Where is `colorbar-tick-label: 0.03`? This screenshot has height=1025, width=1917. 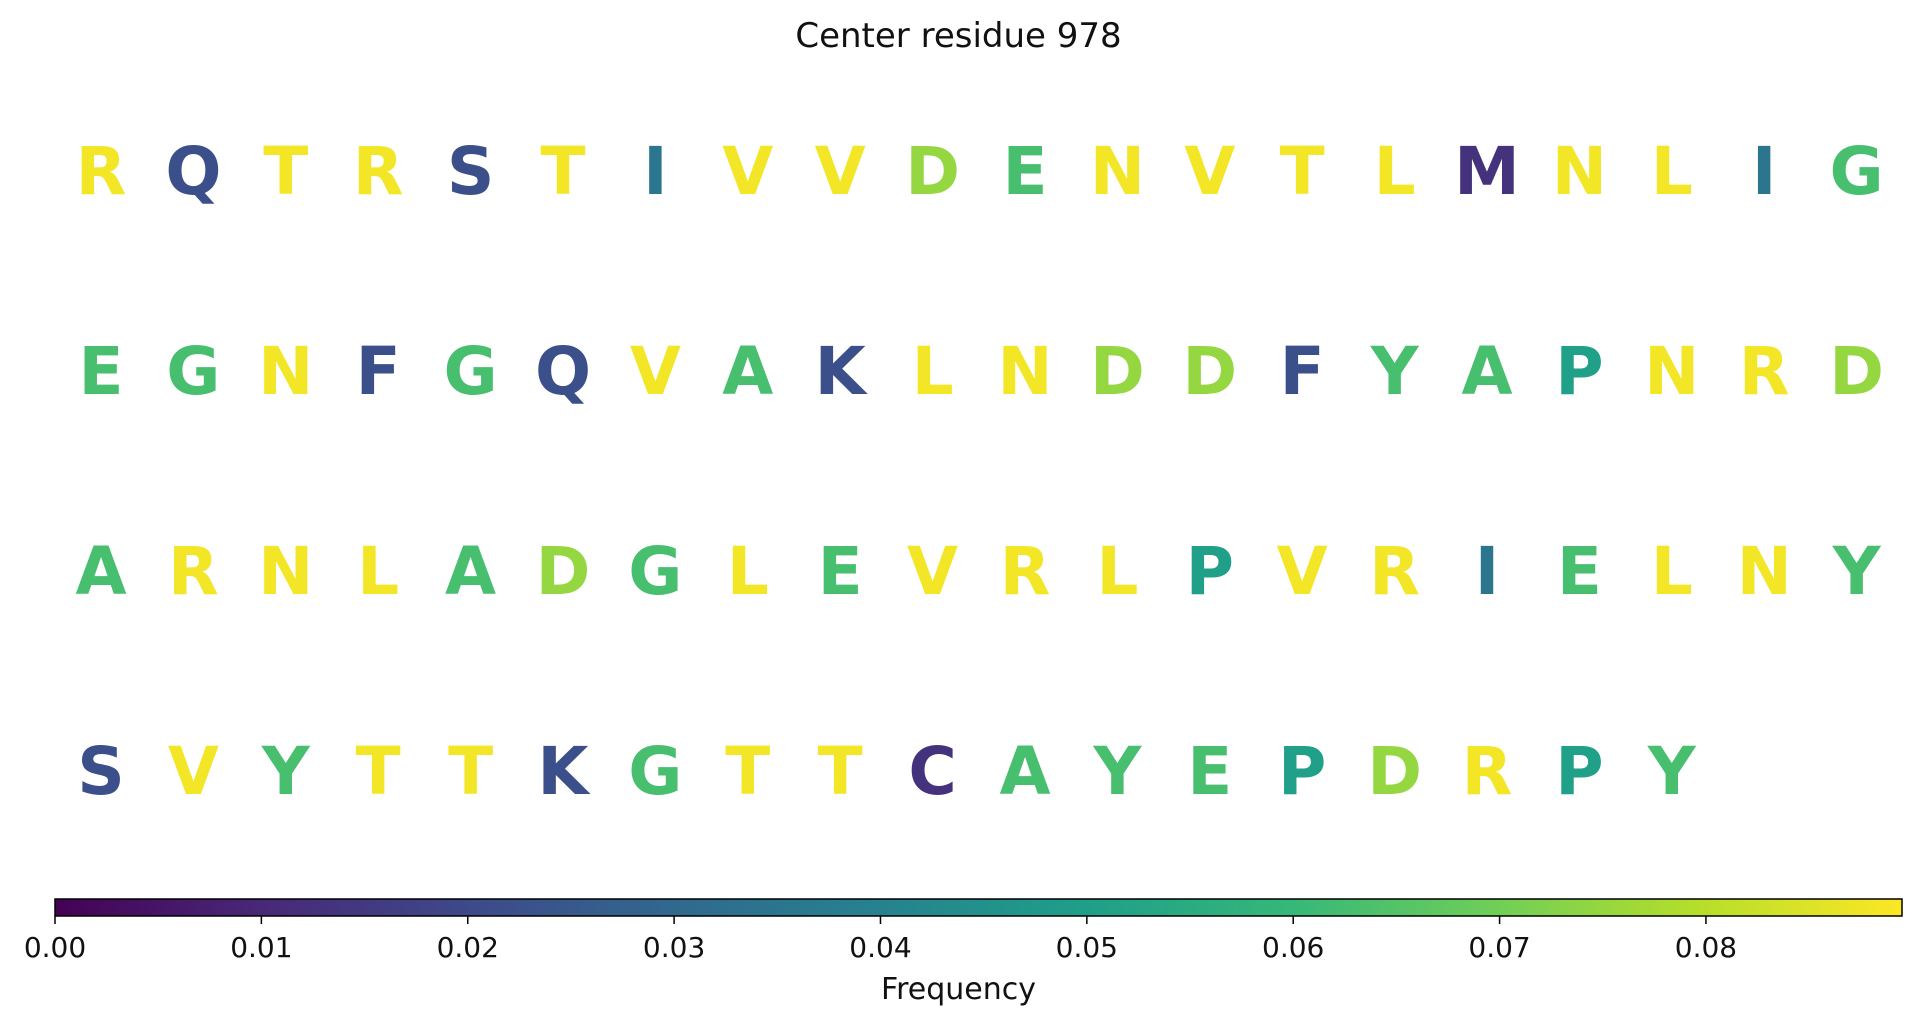
colorbar-tick-label: 0.03 is located at coordinates (674, 947).